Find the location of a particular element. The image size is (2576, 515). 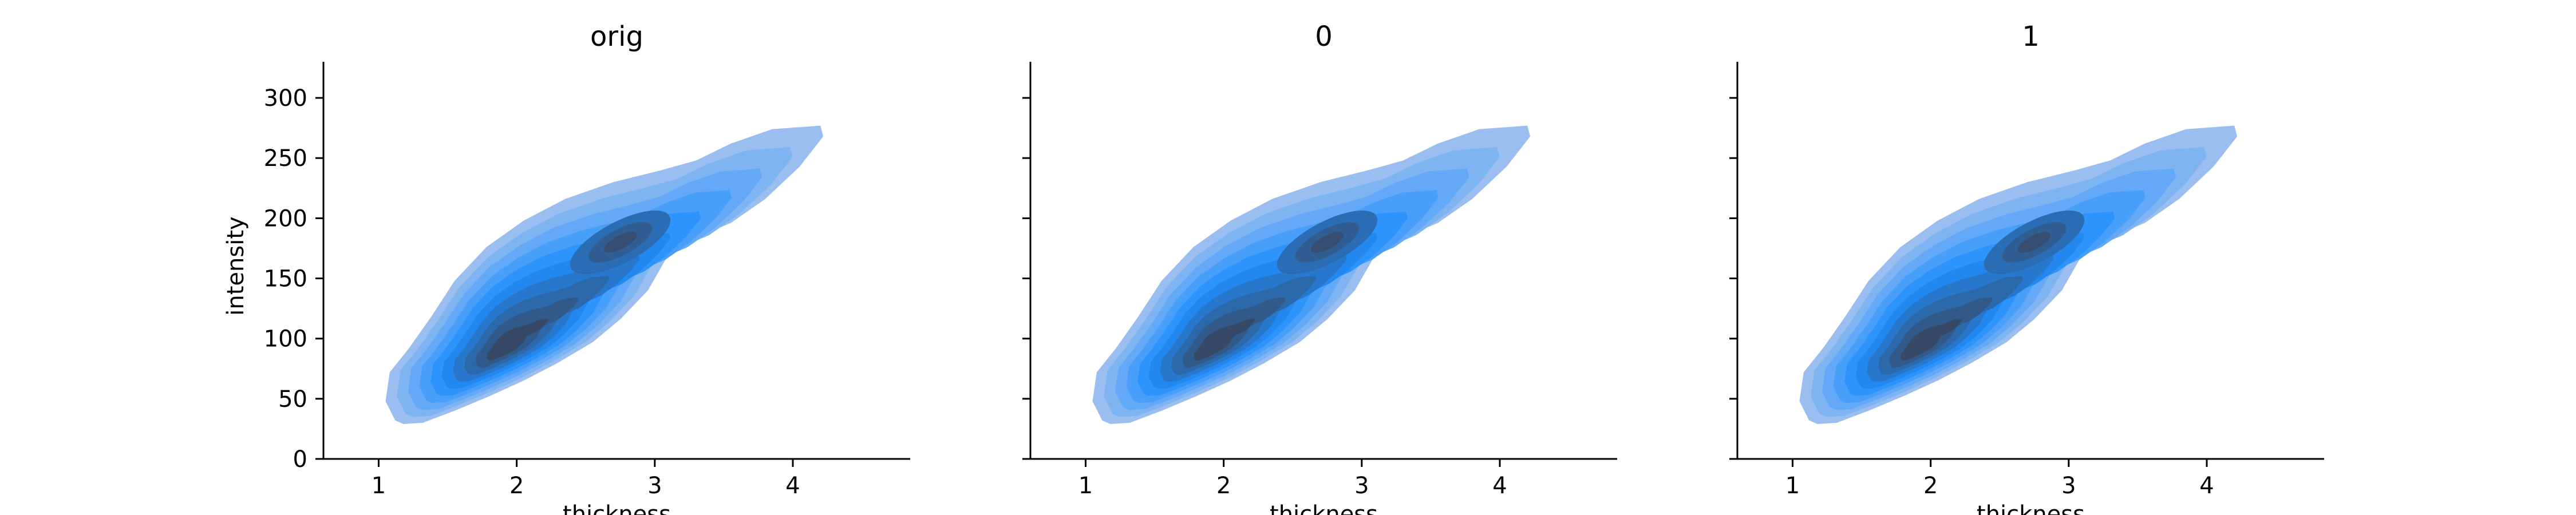

panel-title: orig is located at coordinates (616, 37).